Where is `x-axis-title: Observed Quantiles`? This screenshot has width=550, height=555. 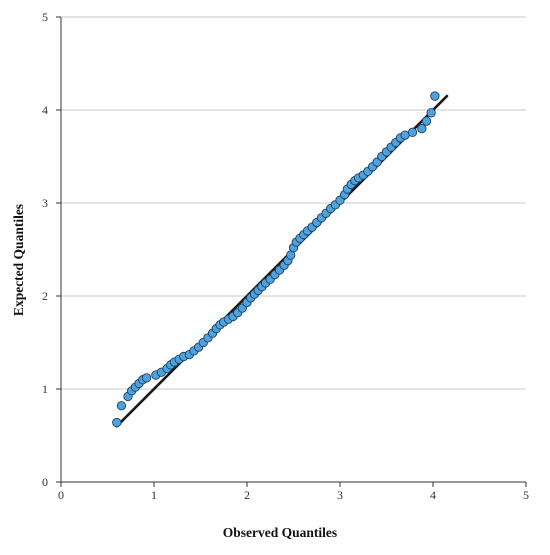
x-axis-title: Observed Quantiles is located at coordinates (280, 532).